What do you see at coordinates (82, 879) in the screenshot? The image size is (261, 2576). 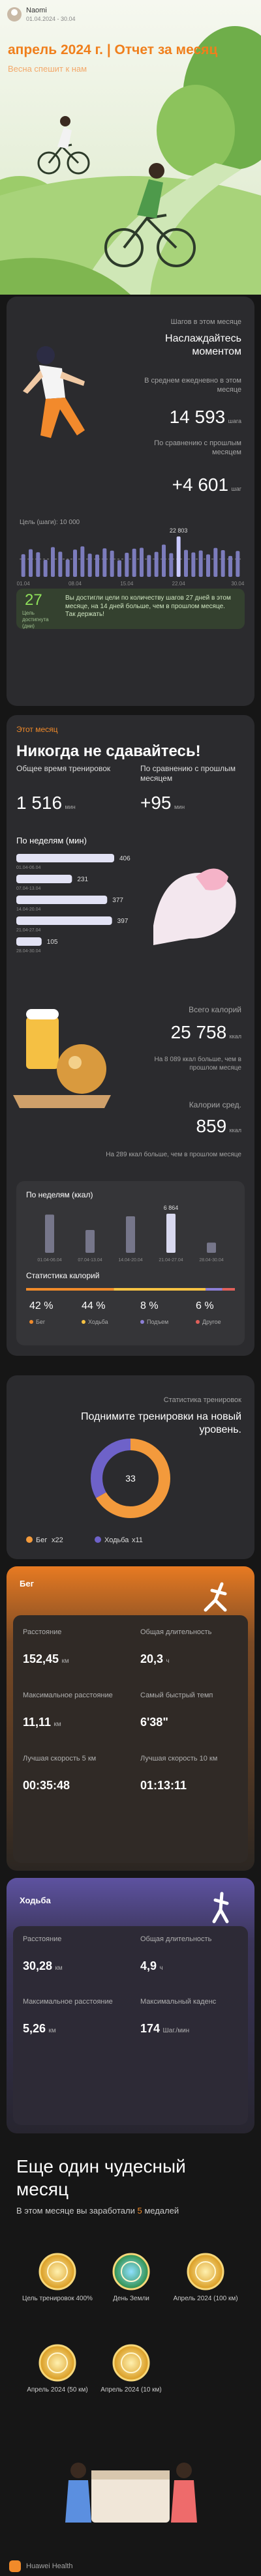 I see `value-label: 231` at bounding box center [82, 879].